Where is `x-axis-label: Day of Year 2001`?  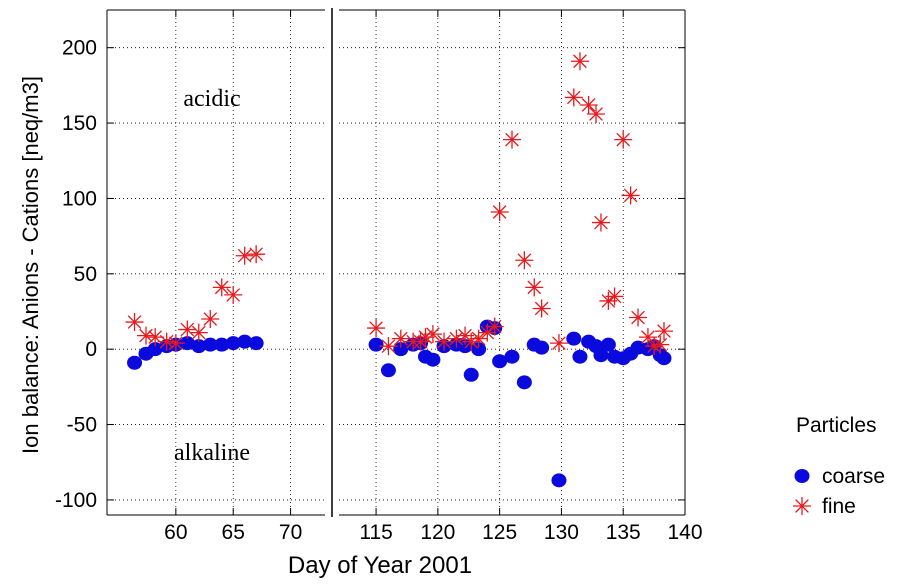 x-axis-label: Day of Year 2001 is located at coordinates (380, 565).